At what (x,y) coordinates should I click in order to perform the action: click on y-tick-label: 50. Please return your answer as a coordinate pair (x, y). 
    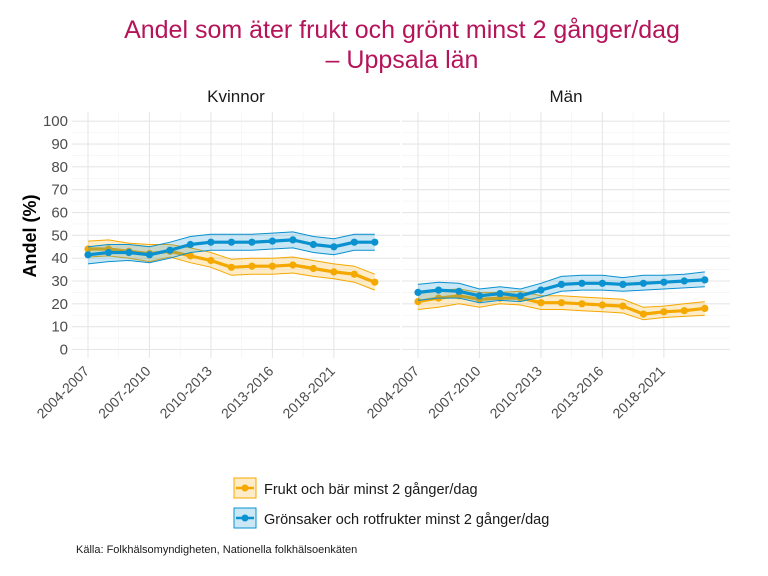
    Looking at the image, I should click on (59, 235).